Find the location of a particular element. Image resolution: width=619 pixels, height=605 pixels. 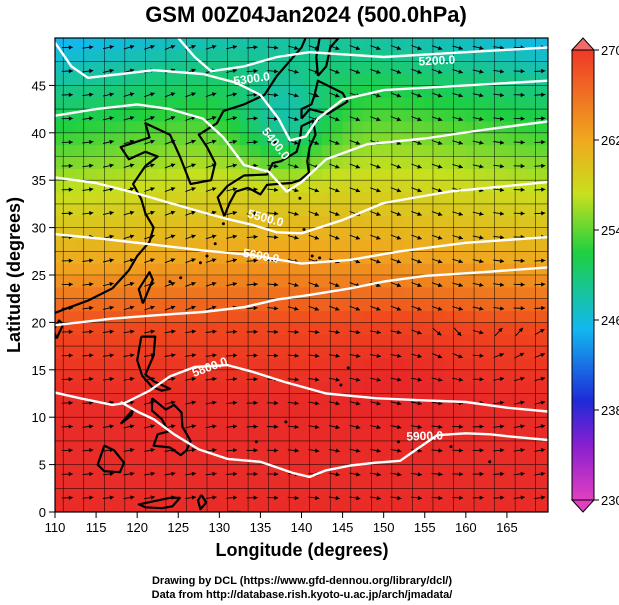

contour-line is located at coordinates (301, 148).